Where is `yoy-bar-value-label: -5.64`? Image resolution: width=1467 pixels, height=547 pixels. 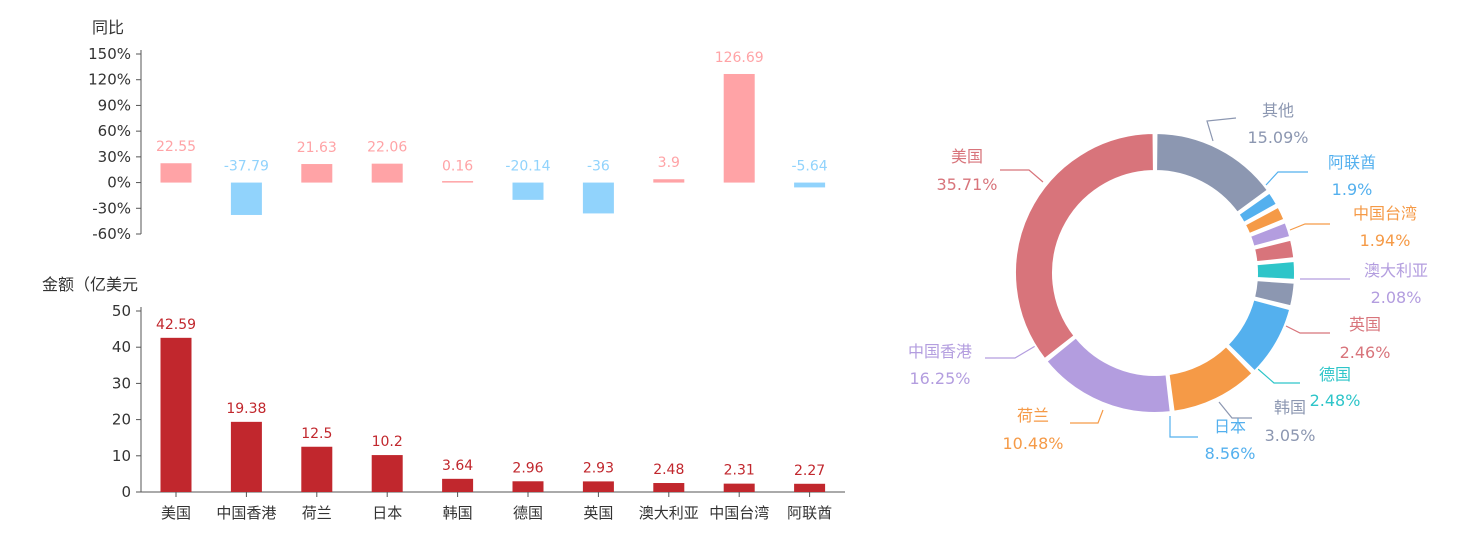 yoy-bar-value-label: -5.64 is located at coordinates (809, 167).